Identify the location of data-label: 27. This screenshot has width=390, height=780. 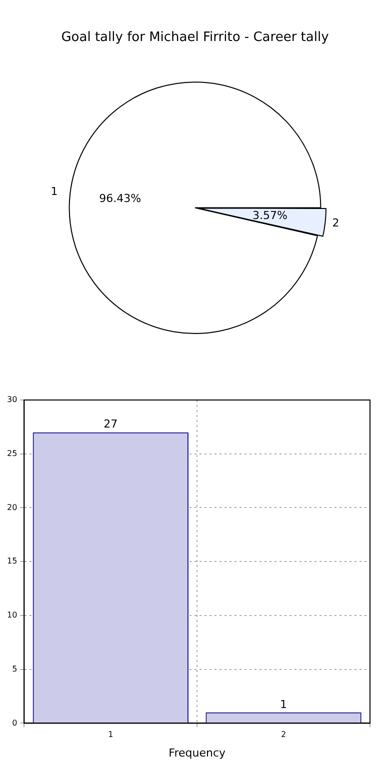
(111, 424).